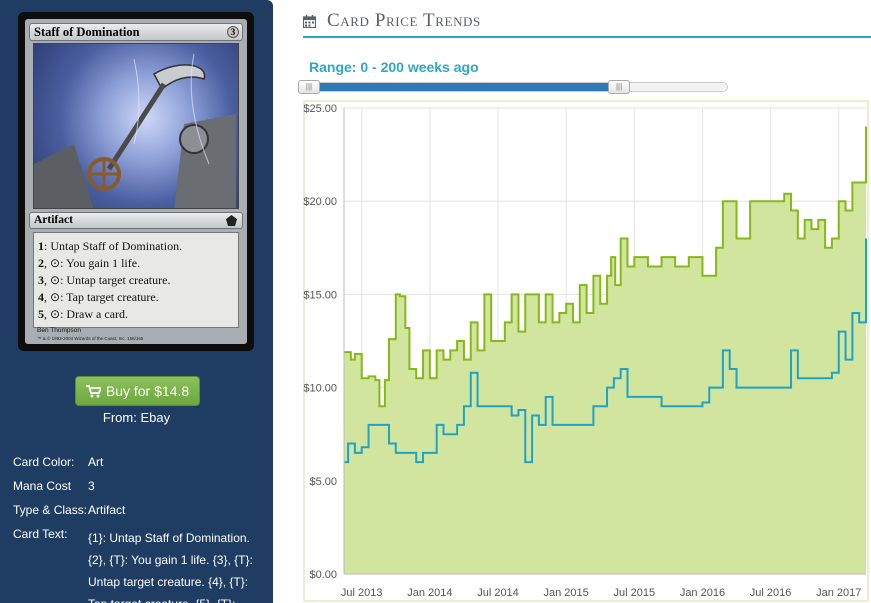 The image size is (871, 603). I want to click on x-tick-label: Jul 2013, so click(362, 593).